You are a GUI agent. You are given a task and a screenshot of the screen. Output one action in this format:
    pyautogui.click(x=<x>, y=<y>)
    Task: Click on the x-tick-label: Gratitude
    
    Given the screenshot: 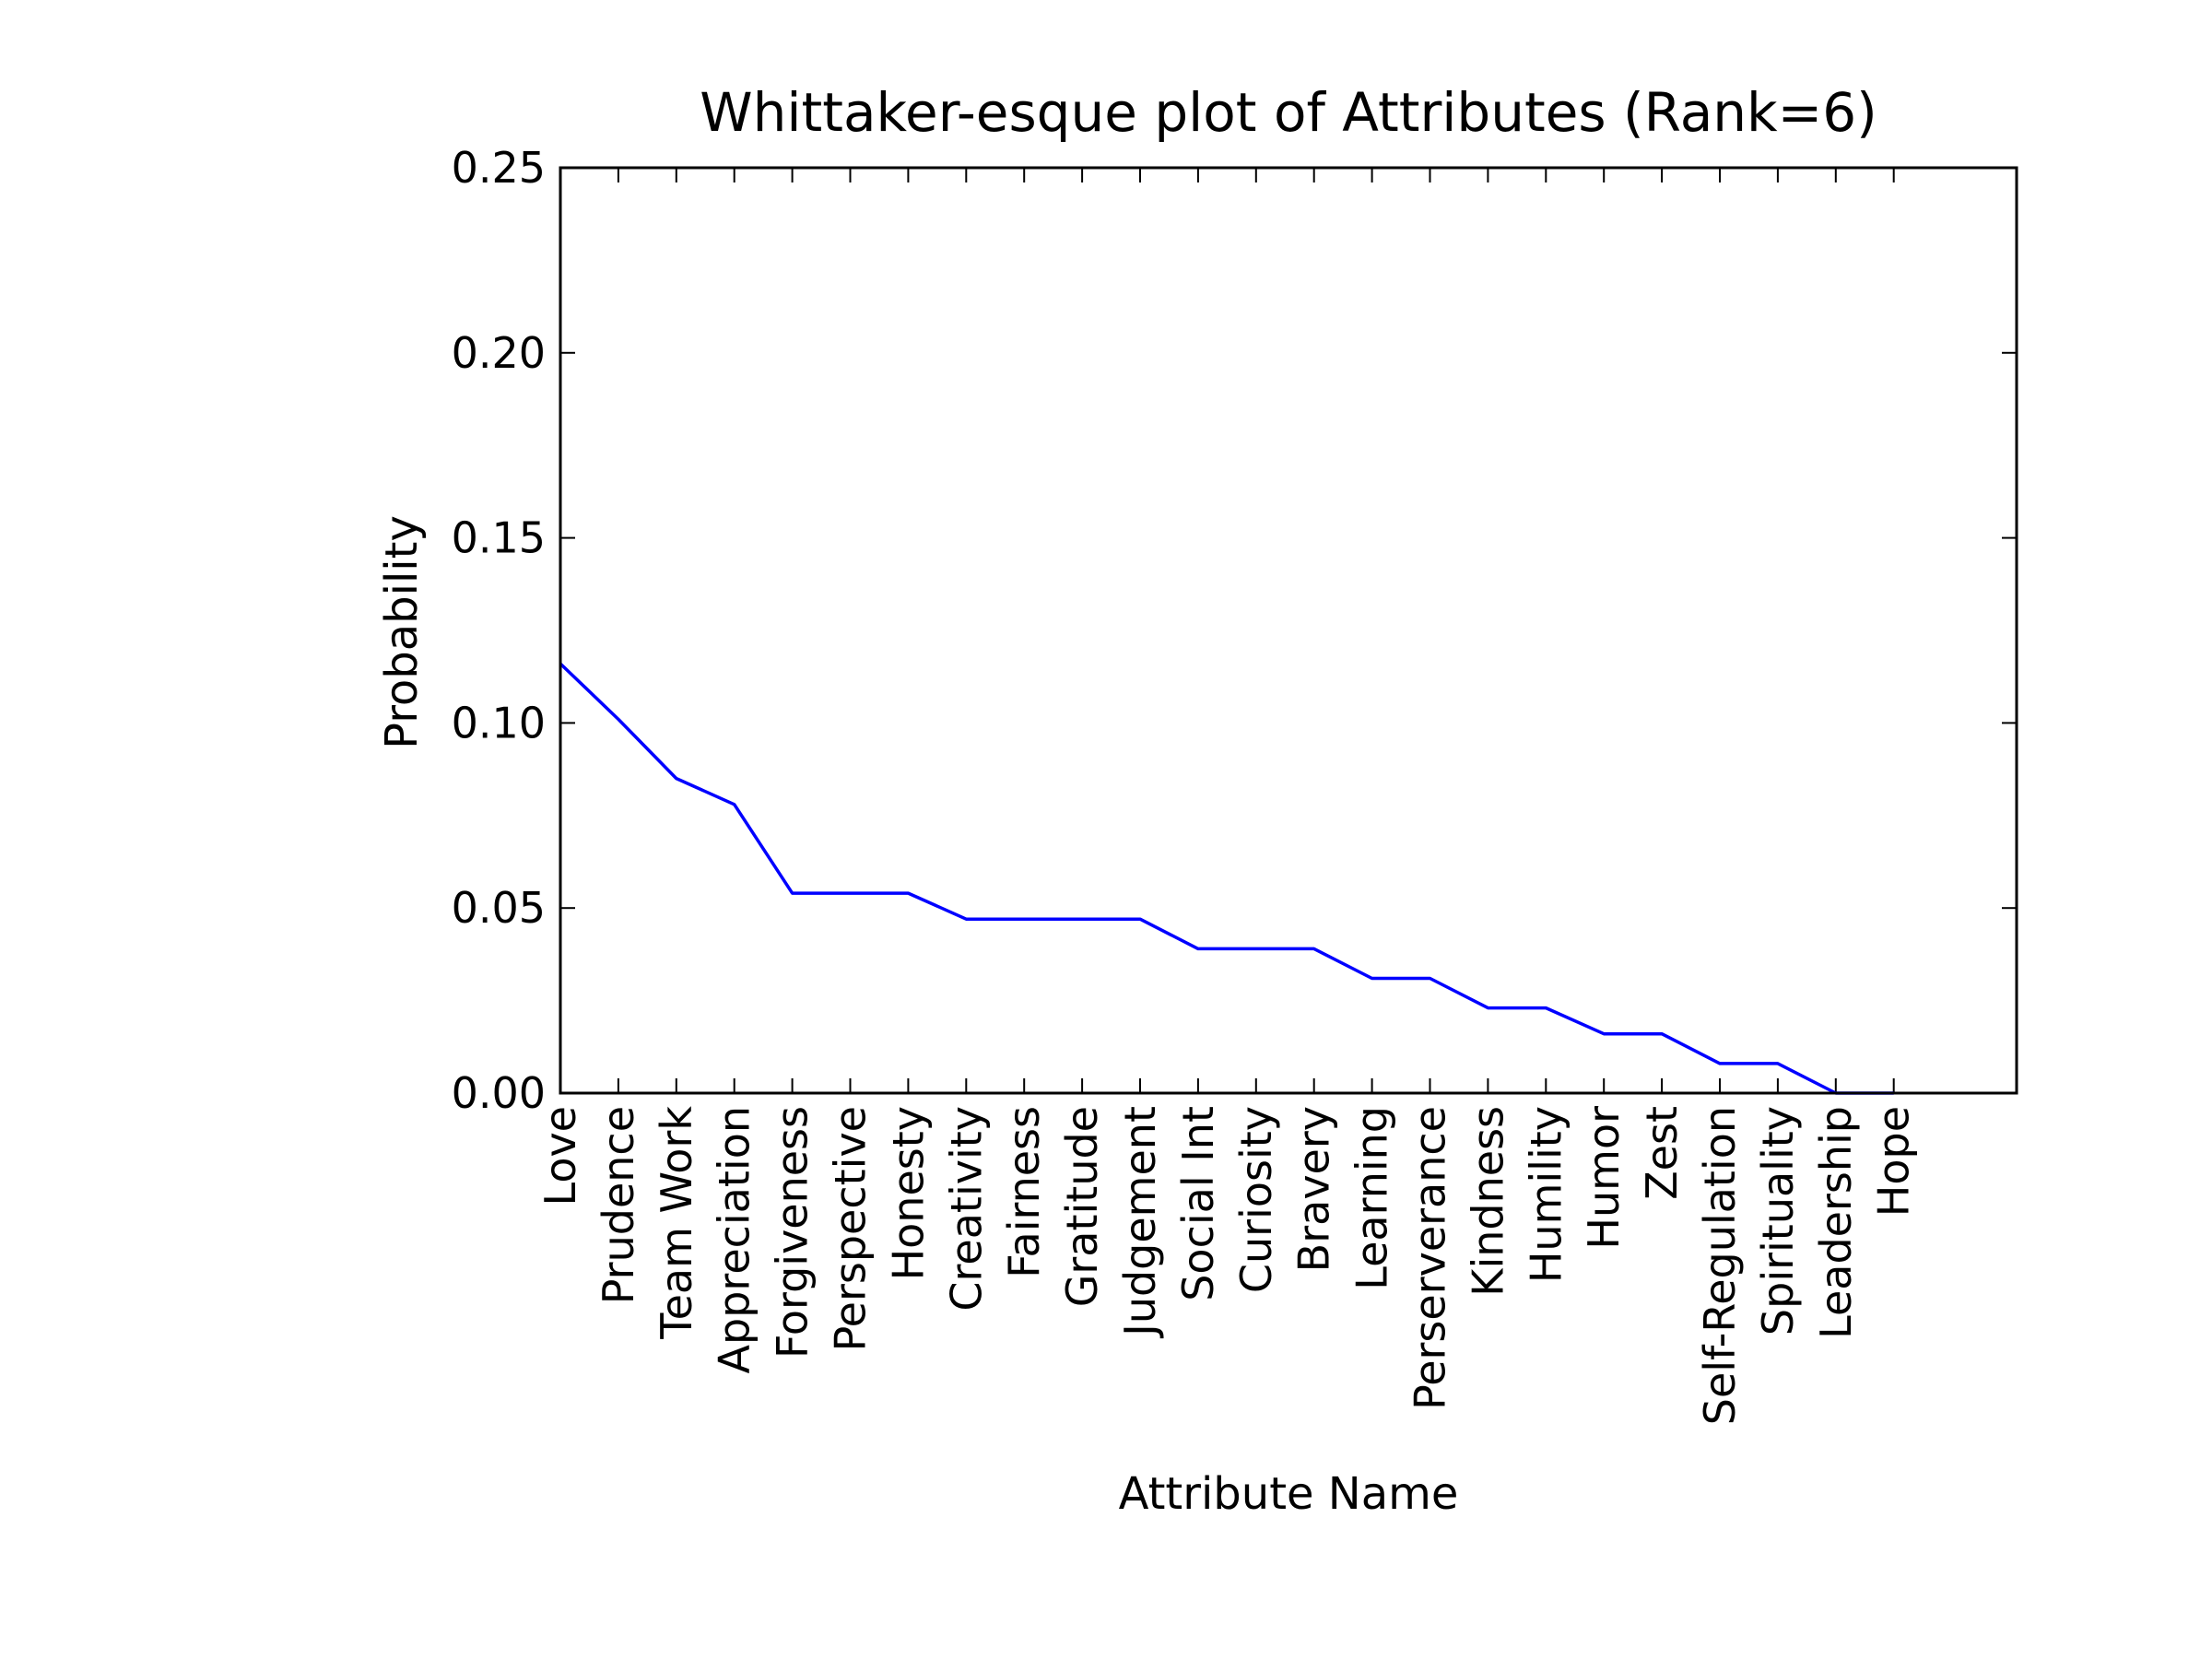 What is the action you would take?
    pyautogui.click(x=1082, y=1206)
    